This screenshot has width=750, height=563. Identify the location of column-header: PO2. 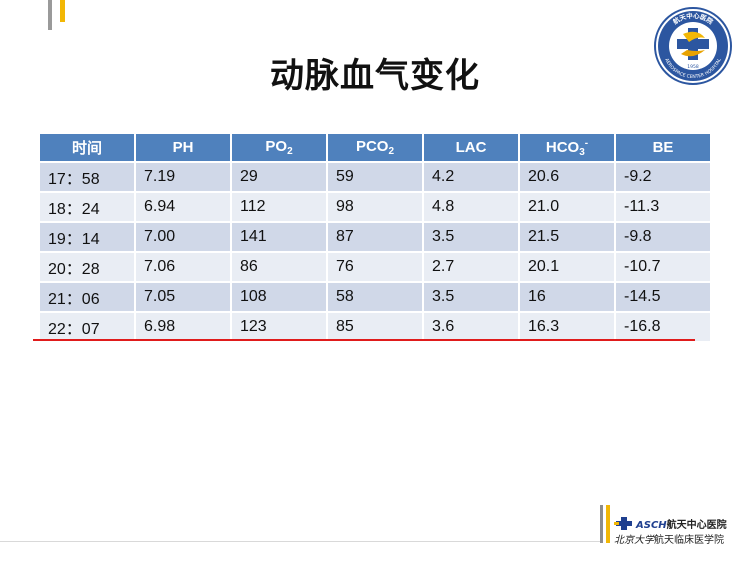
(279, 147).